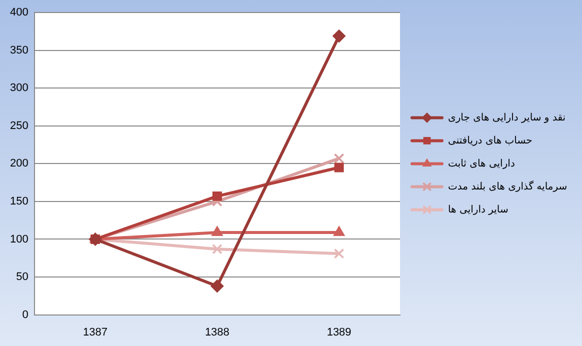 The width and height of the screenshot is (582, 346). I want to click on y-tick-label: 400, so click(19, 12).